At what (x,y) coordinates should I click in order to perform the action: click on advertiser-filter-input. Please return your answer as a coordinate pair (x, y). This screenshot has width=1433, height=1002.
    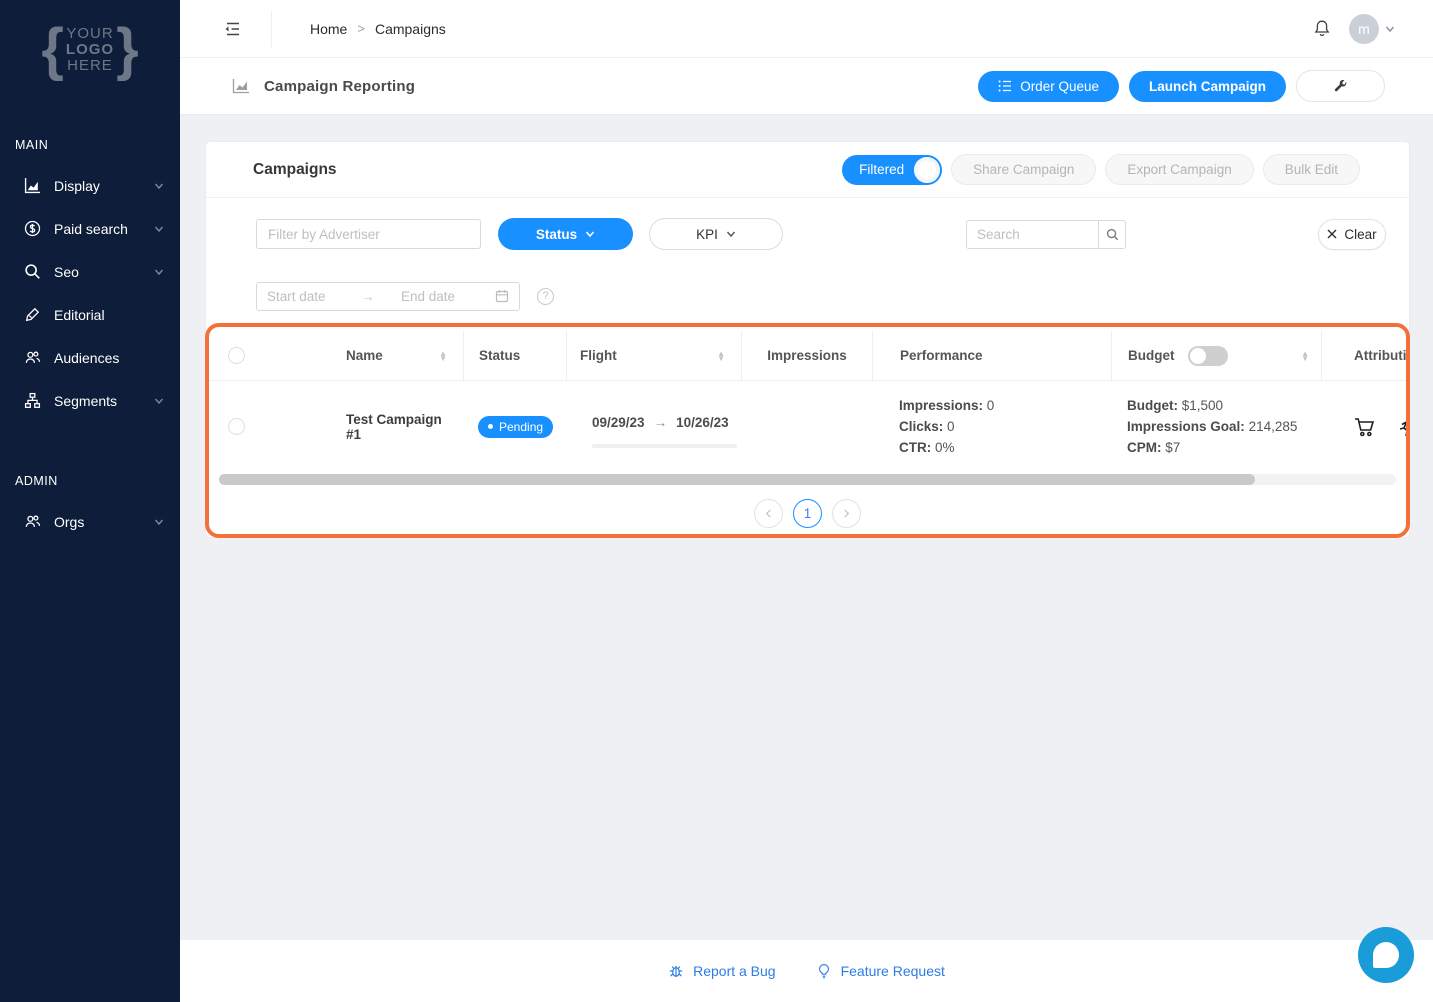
    Looking at the image, I should click on (368, 234).